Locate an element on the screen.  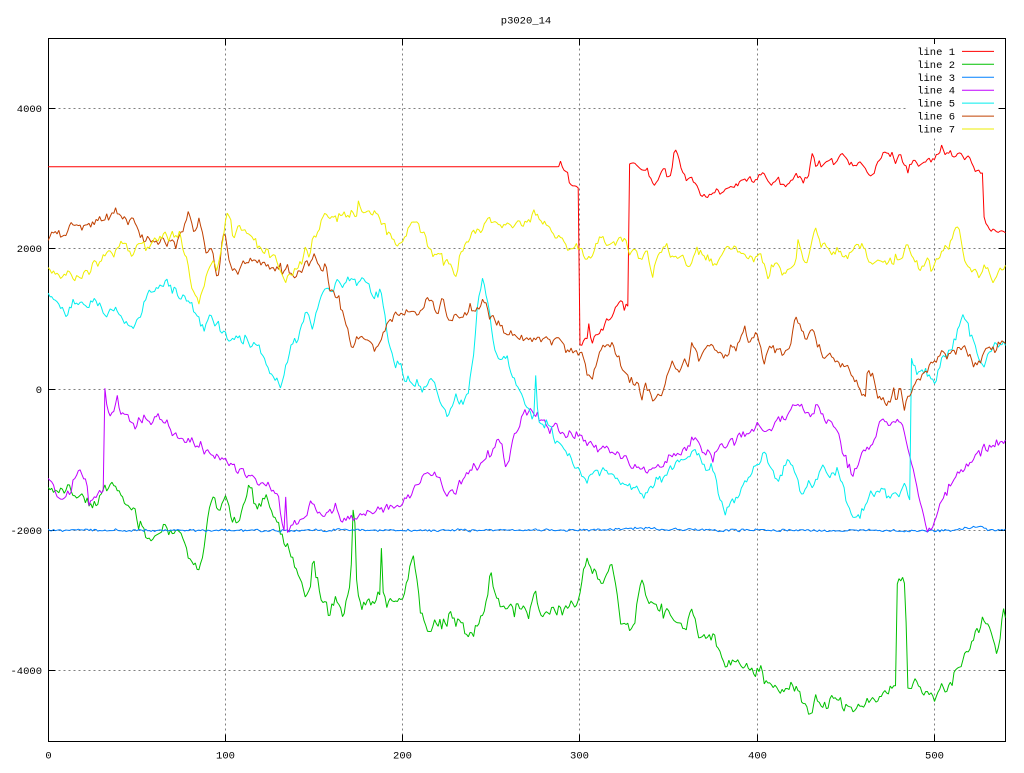
svg-text: 300 is located at coordinates (579, 757).